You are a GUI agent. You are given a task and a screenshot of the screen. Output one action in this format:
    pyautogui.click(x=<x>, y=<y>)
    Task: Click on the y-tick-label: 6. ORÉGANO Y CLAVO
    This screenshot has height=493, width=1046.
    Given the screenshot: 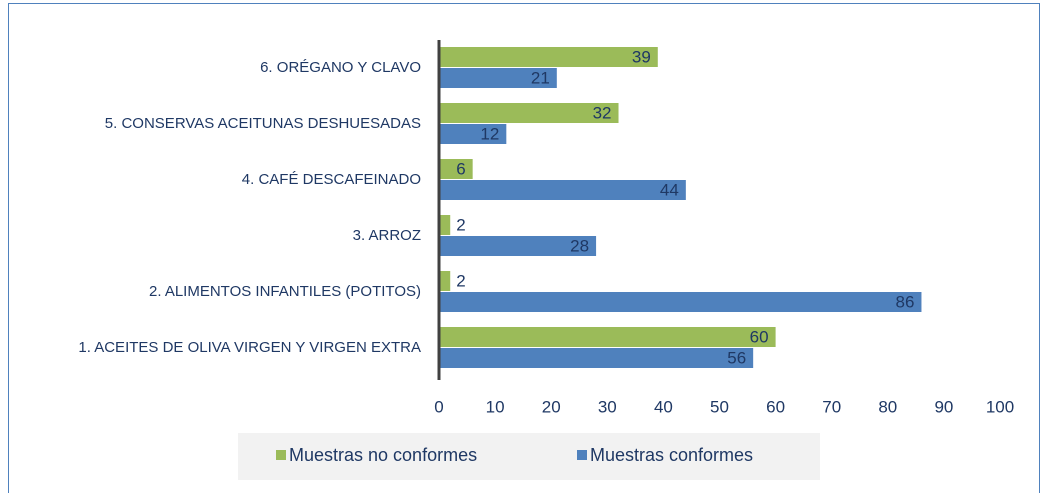 What is the action you would take?
    pyautogui.click(x=340, y=67)
    